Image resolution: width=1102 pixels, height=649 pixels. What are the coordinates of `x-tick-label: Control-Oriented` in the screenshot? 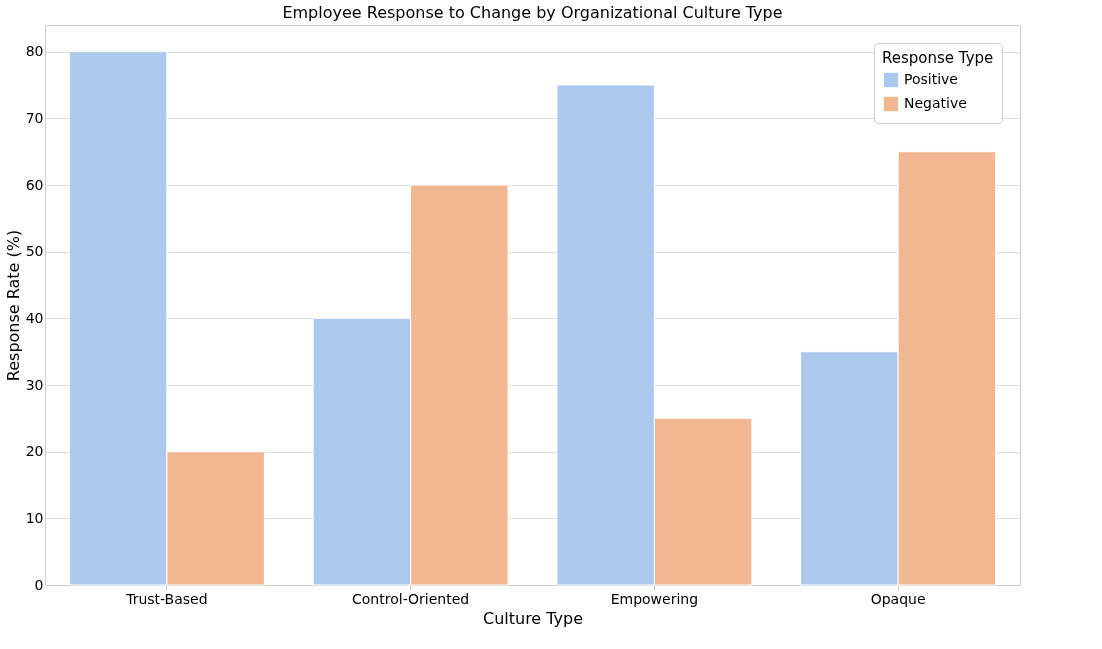 It's located at (411, 598).